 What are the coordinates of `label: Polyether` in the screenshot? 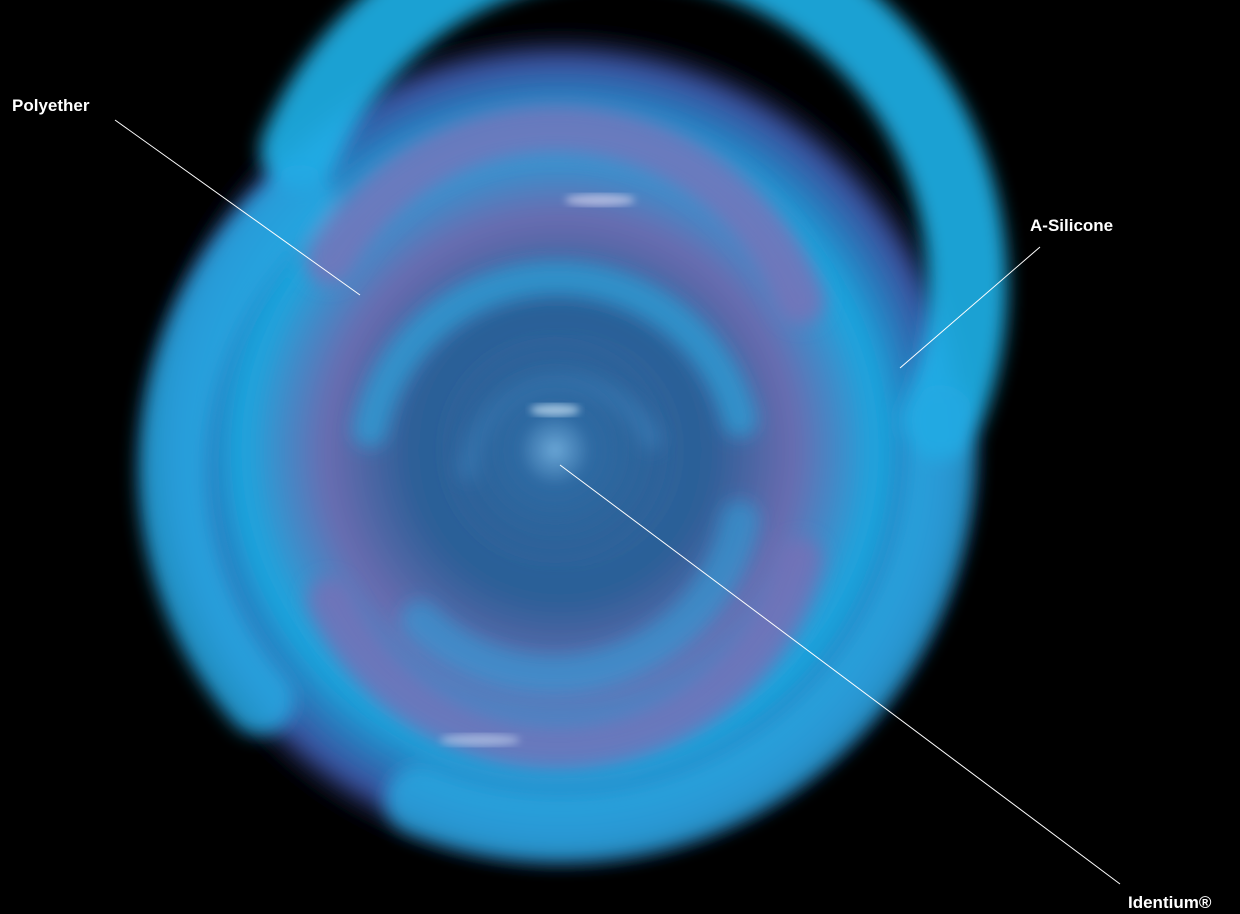 It's located at (51, 105).